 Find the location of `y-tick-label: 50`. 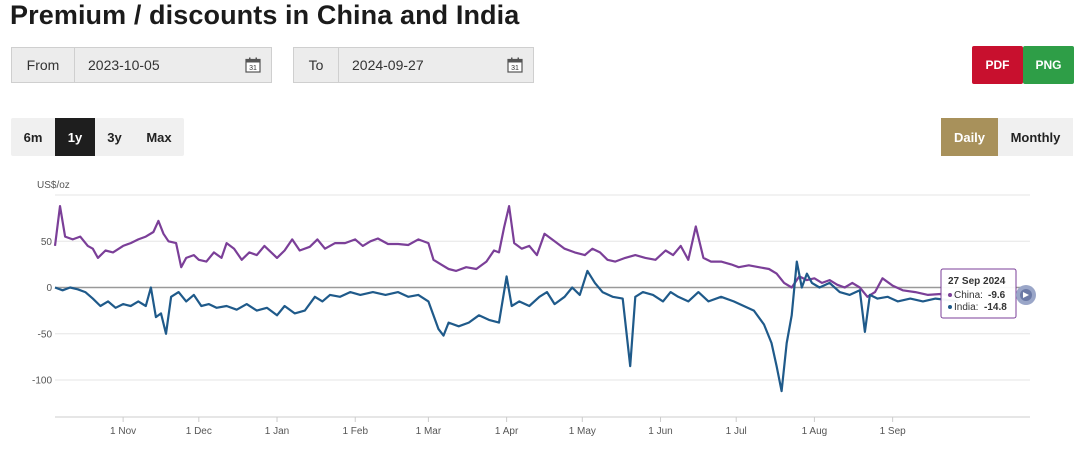

y-tick-label: 50 is located at coordinates (47, 242).